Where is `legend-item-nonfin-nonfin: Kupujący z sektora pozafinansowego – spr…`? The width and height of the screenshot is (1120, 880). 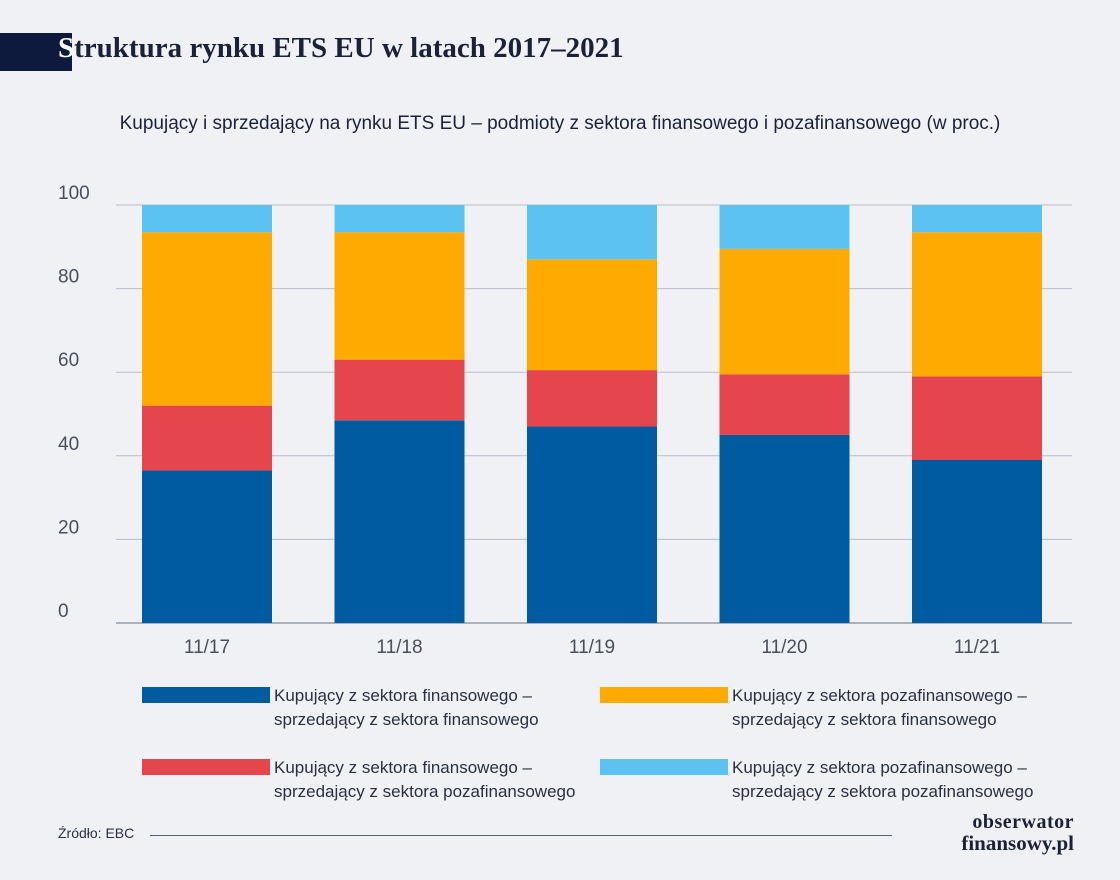
legend-item-nonfin-nonfin: Kupujący z sektora pozafinansowego – spr… is located at coordinates (816, 780).